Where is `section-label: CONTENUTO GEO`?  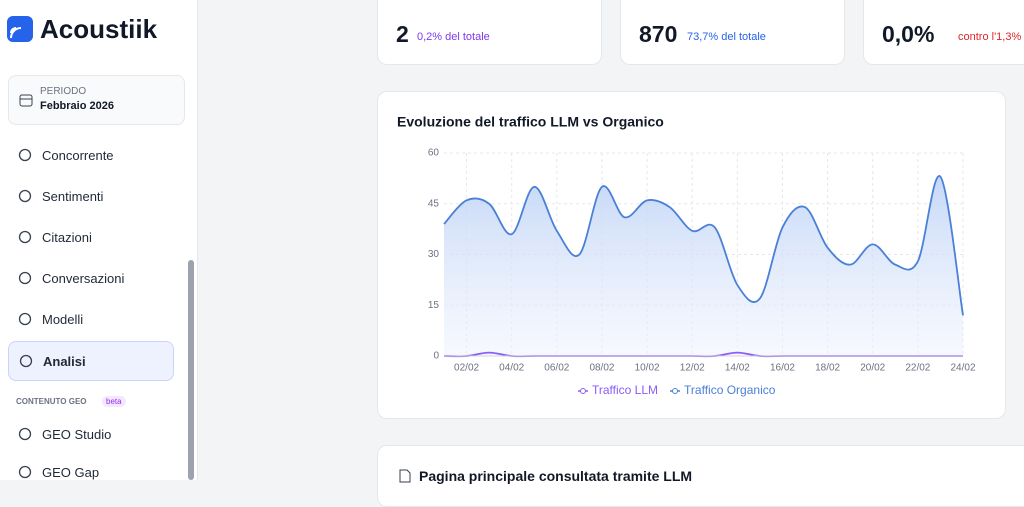
section-label: CONTENUTO GEO is located at coordinates (51, 401).